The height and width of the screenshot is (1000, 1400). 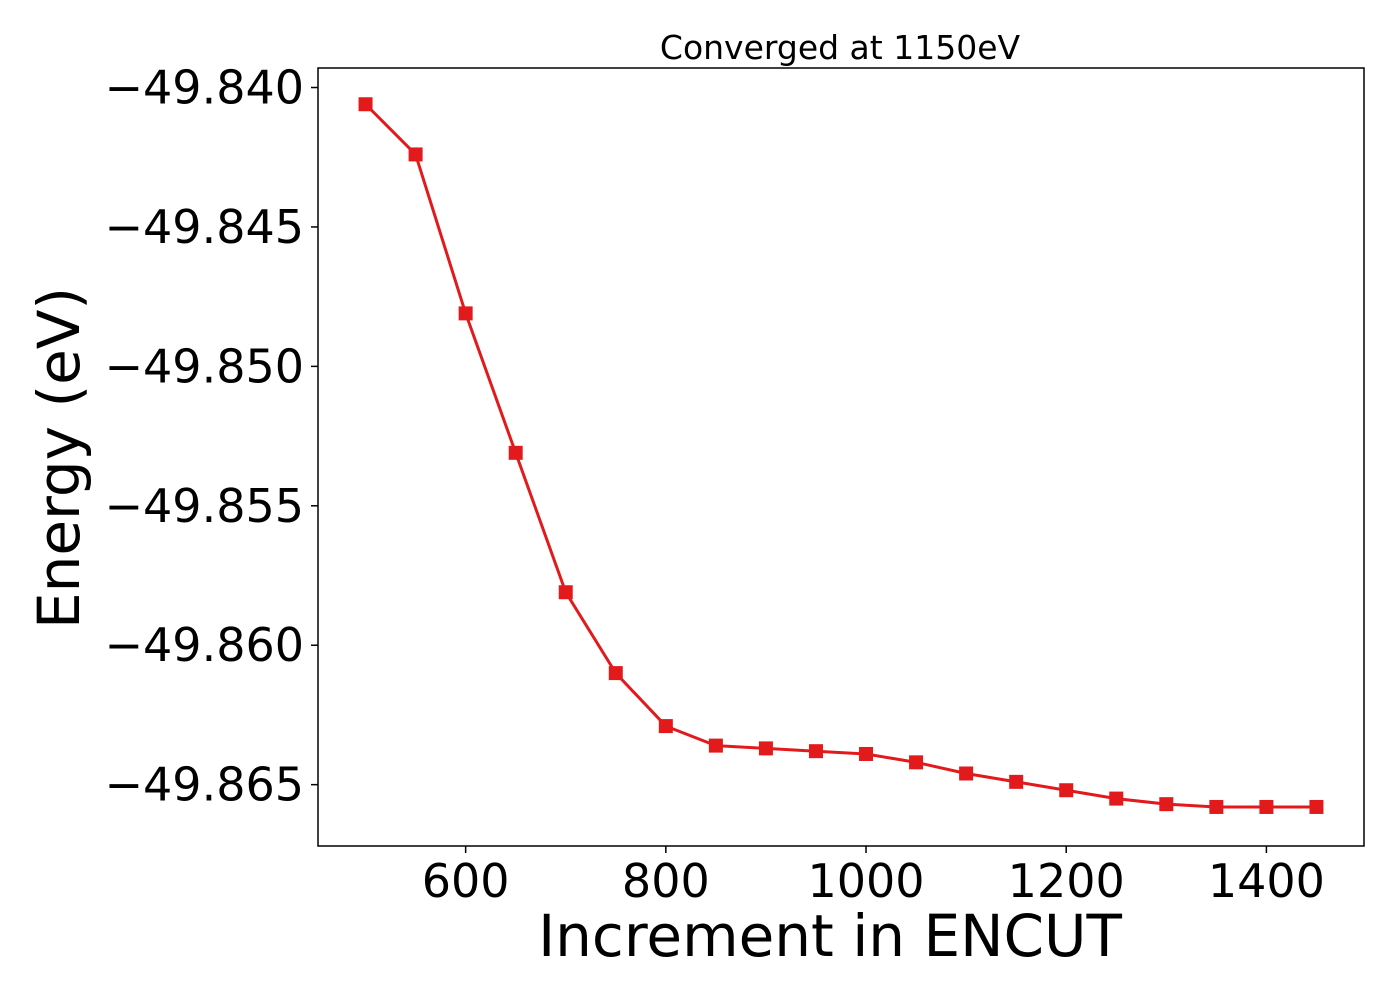 I want to click on chart-title: Converged at 1150eV, so click(x=840, y=47).